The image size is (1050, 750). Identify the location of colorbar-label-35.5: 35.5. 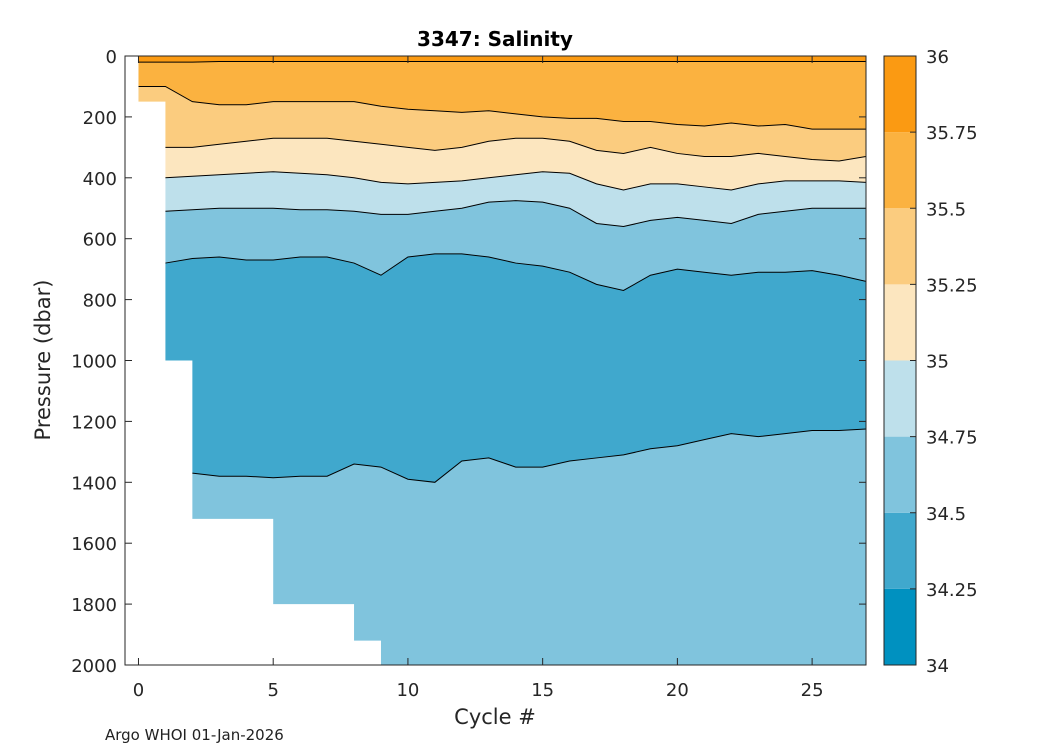
(946, 209).